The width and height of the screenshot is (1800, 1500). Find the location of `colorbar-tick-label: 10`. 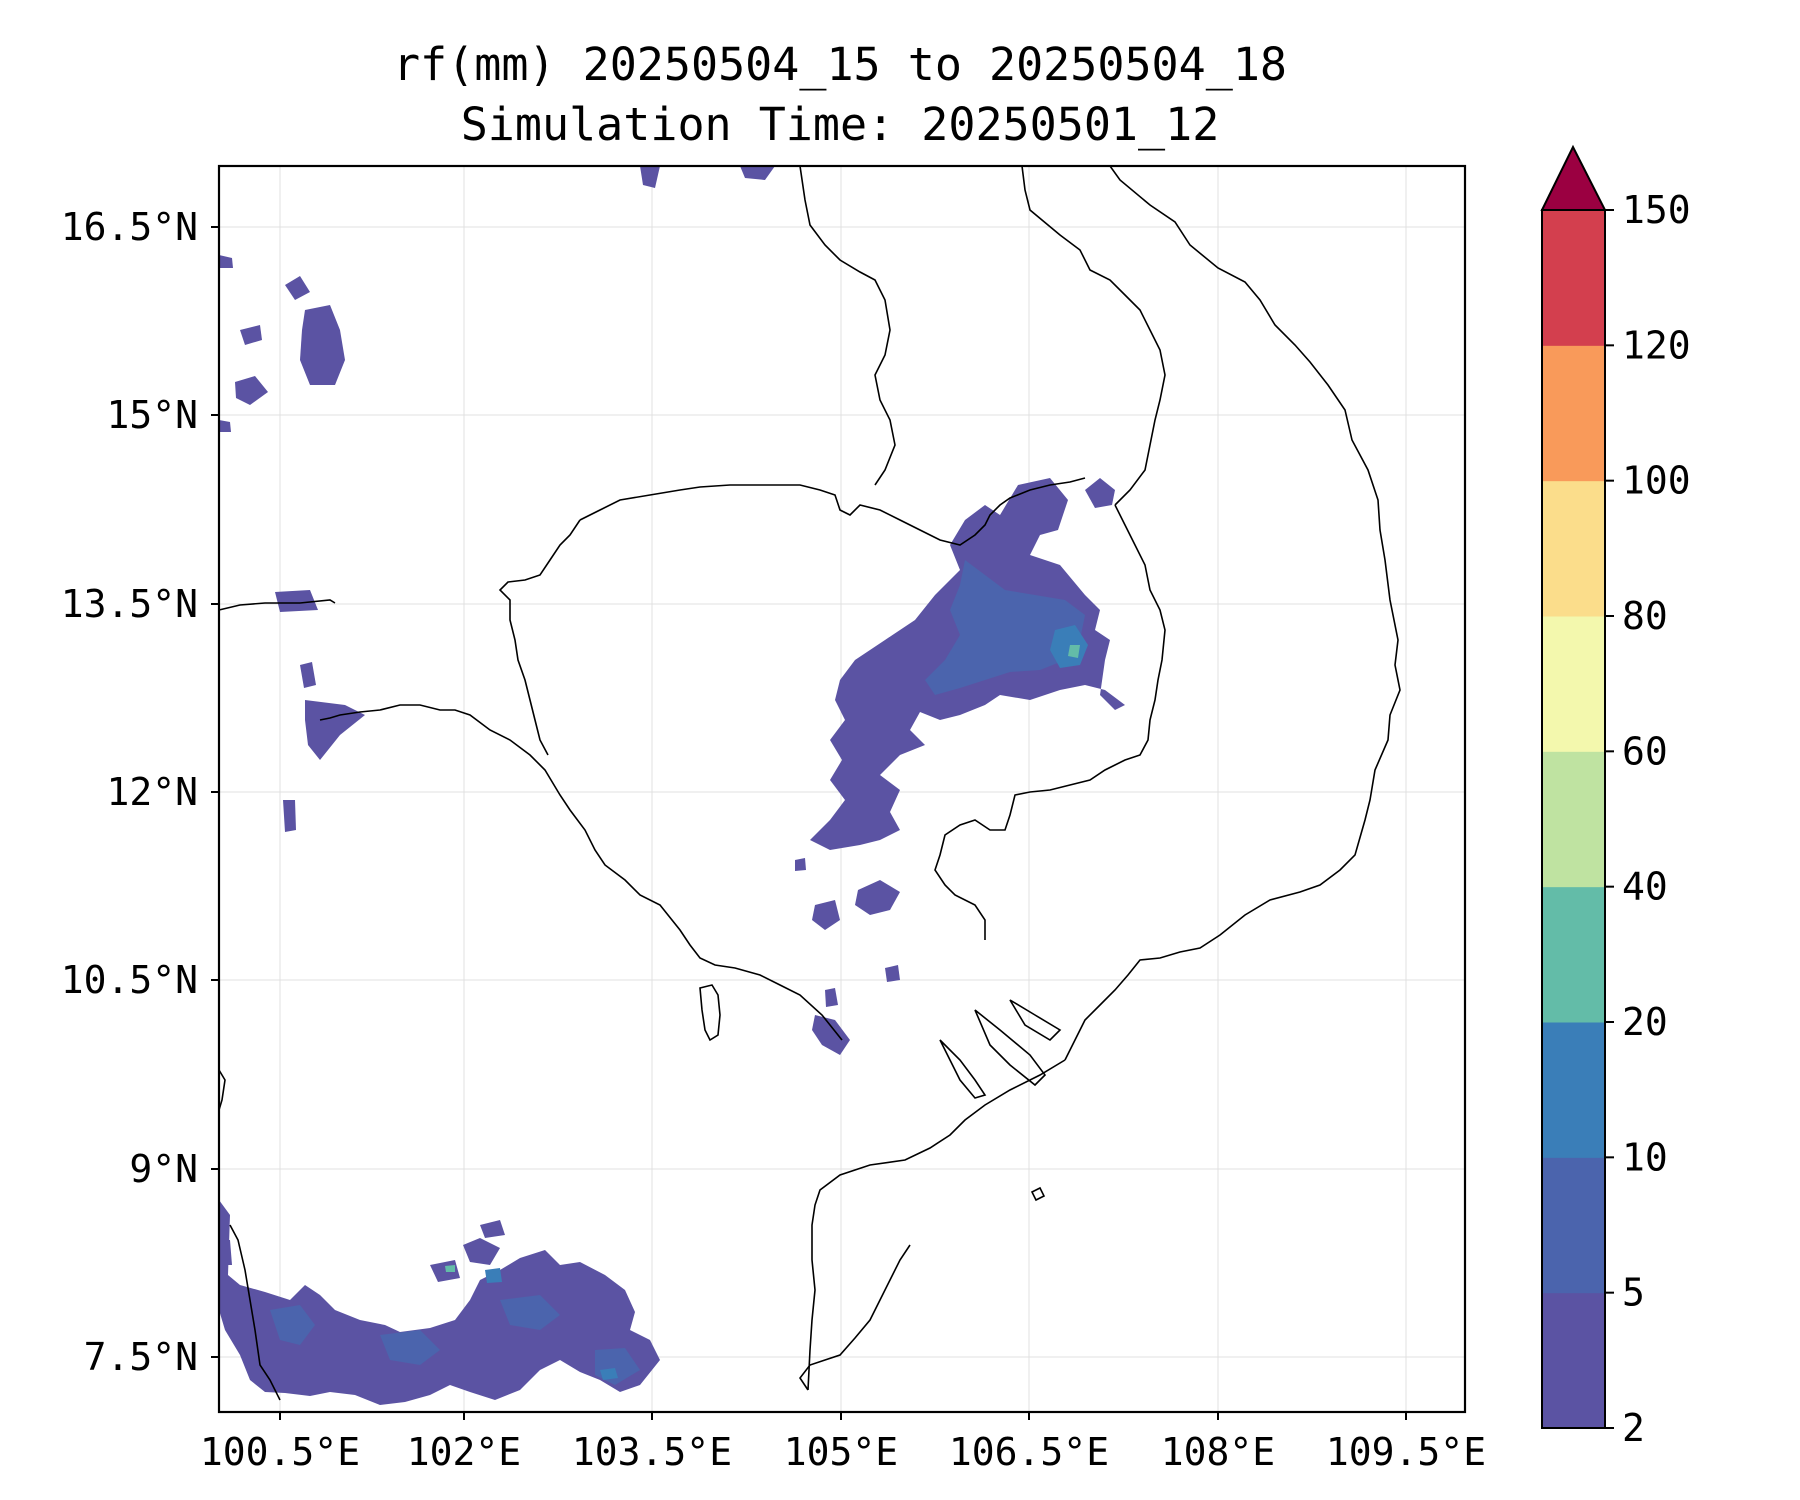

colorbar-tick-label: 10 is located at coordinates (1645, 1157).